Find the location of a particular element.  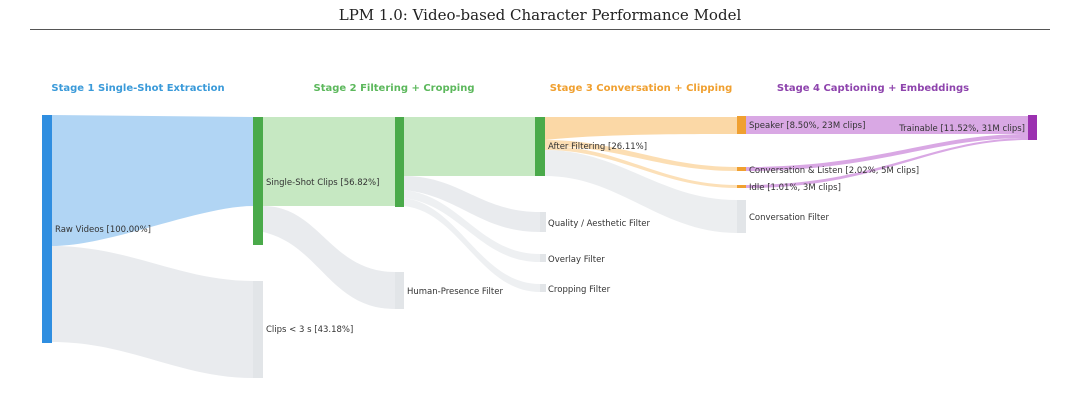

flow-idle-to-trainable is located at coordinates (887, 163).